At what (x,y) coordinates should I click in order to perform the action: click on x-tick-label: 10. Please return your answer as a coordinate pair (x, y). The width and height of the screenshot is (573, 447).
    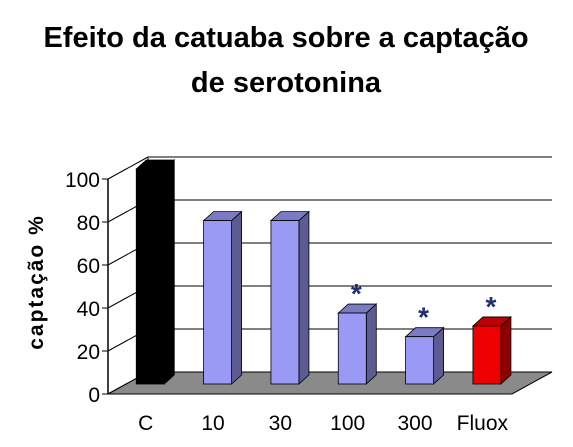
    Looking at the image, I should click on (212, 423).